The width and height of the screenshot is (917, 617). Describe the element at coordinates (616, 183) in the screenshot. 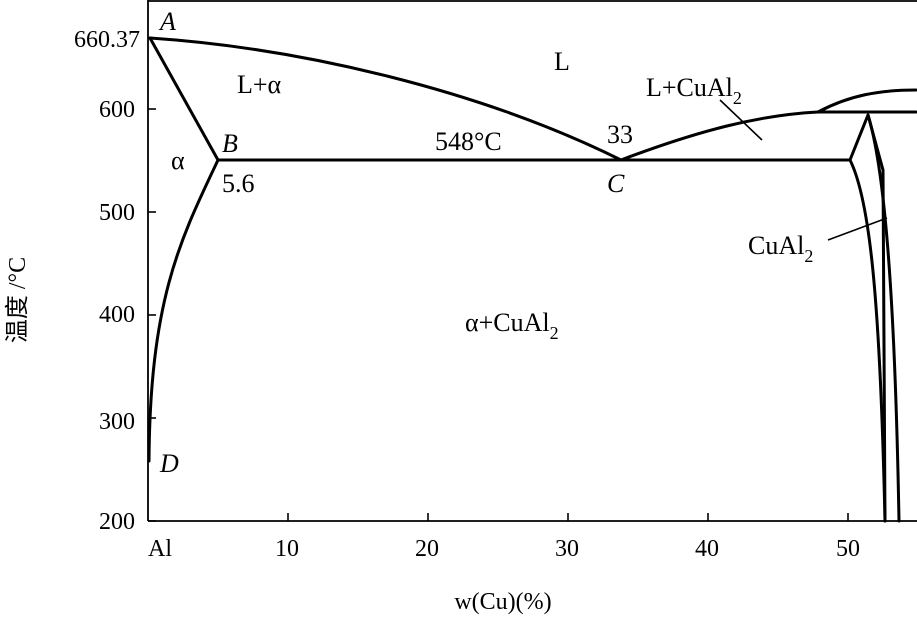

I see `point-label-c: C` at that location.